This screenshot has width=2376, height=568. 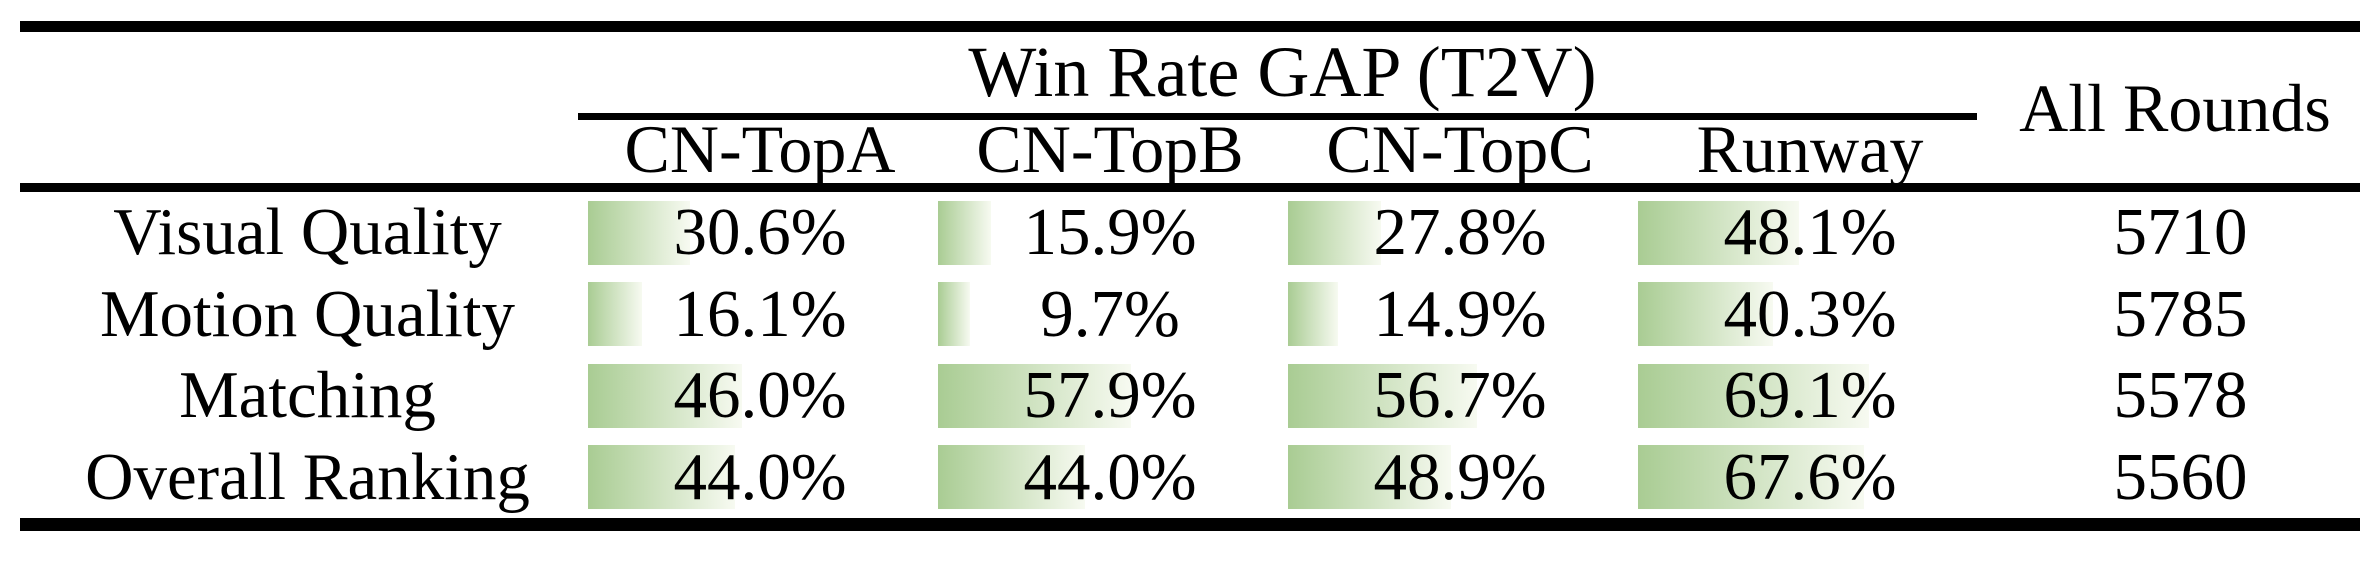 I want to click on win-rate-cell: 69.1%, so click(x=1810, y=396).